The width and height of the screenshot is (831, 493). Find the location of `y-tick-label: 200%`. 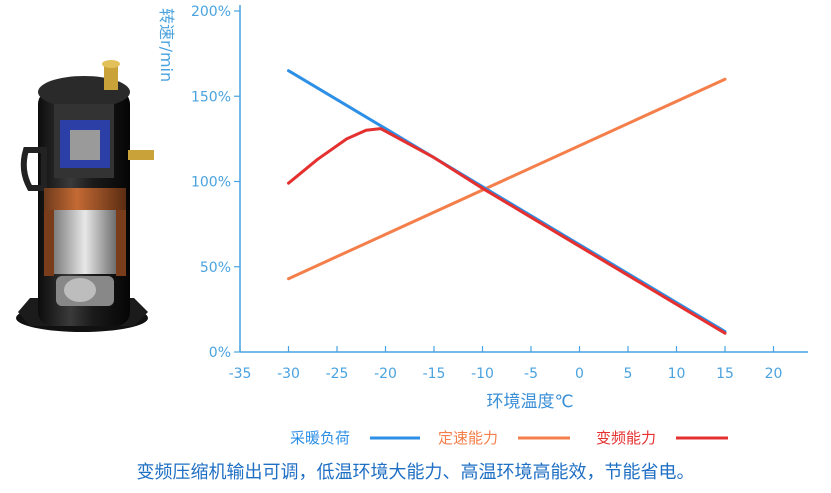

y-tick-label: 200% is located at coordinates (211, 12).